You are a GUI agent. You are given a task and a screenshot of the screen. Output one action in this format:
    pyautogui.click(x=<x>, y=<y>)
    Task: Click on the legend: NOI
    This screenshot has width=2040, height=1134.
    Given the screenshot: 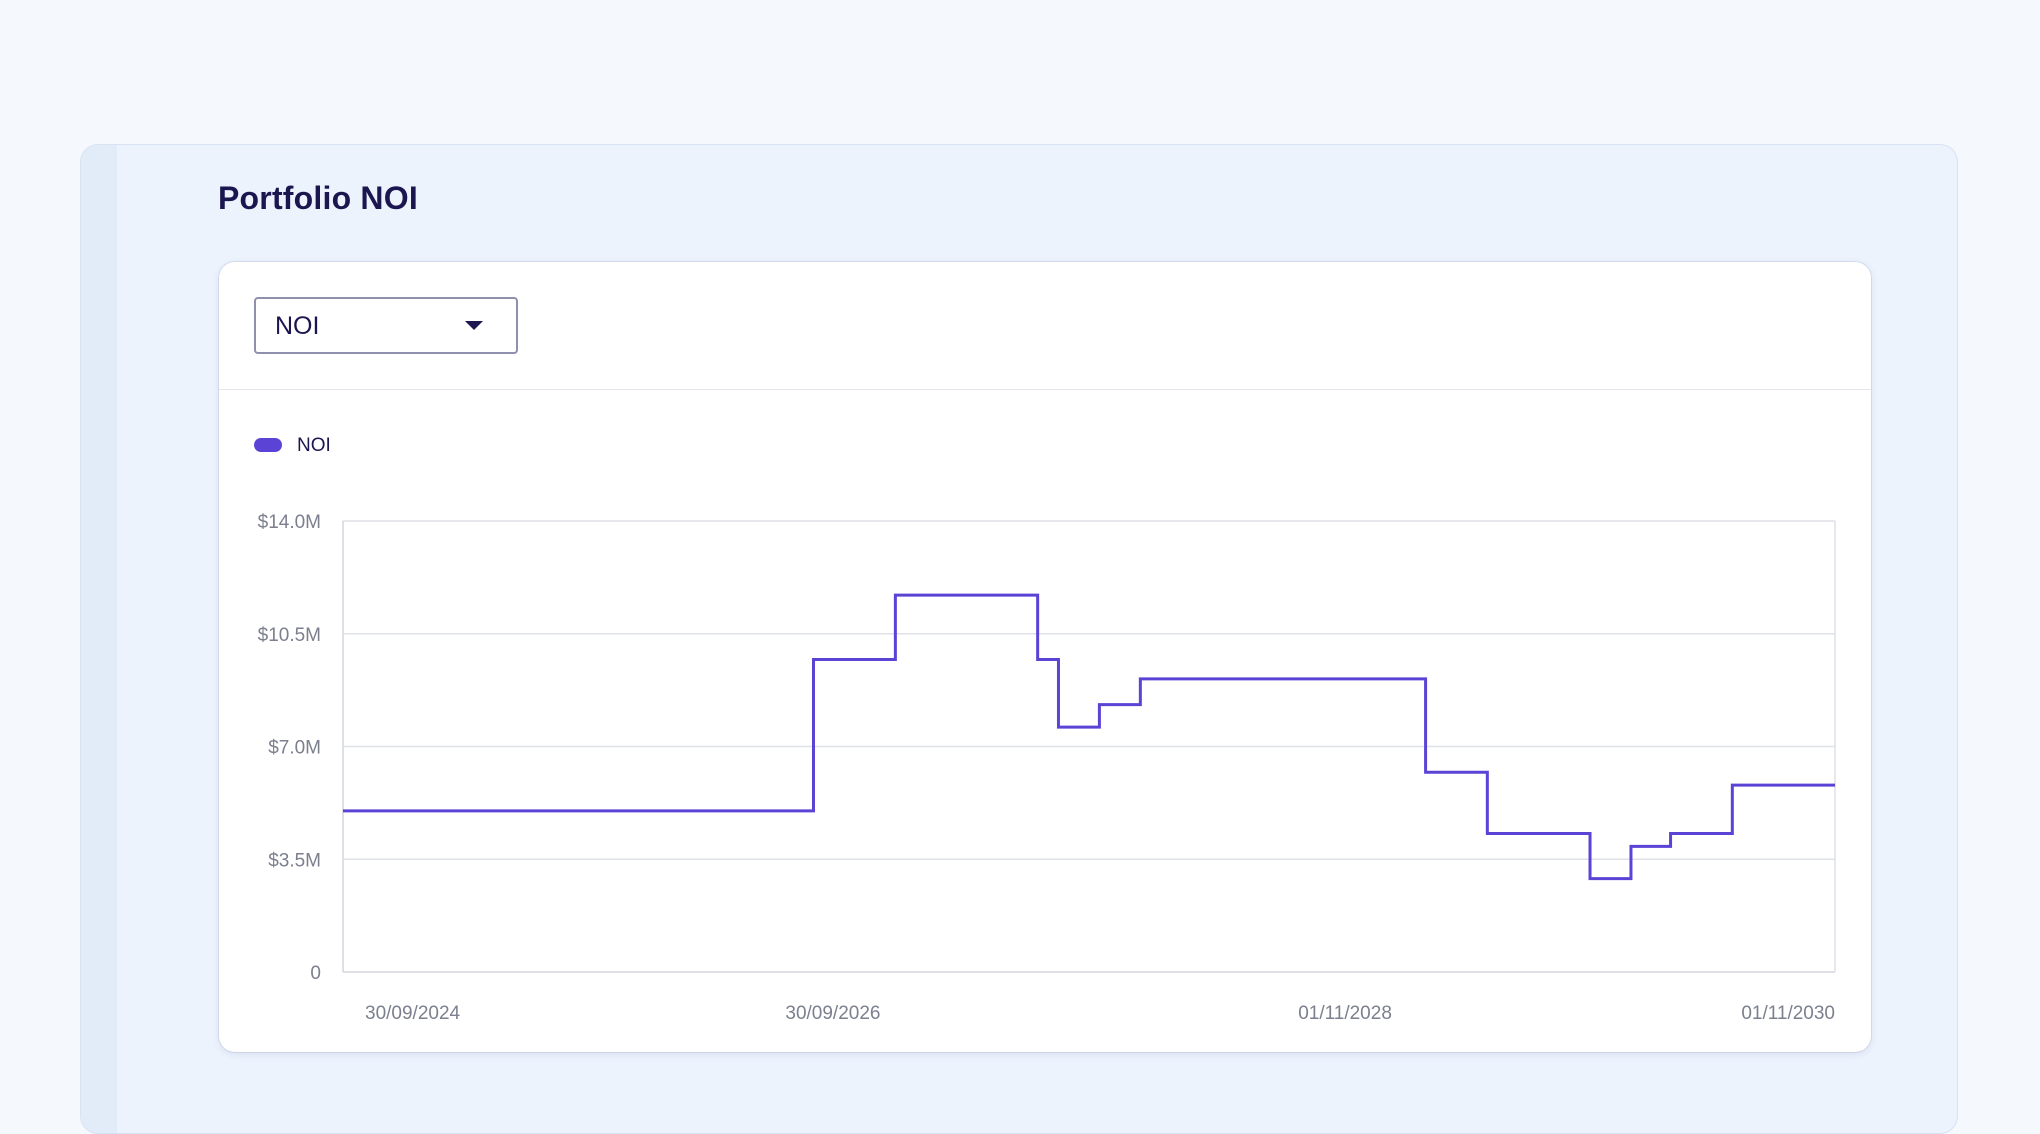 What is the action you would take?
    pyautogui.click(x=292, y=445)
    